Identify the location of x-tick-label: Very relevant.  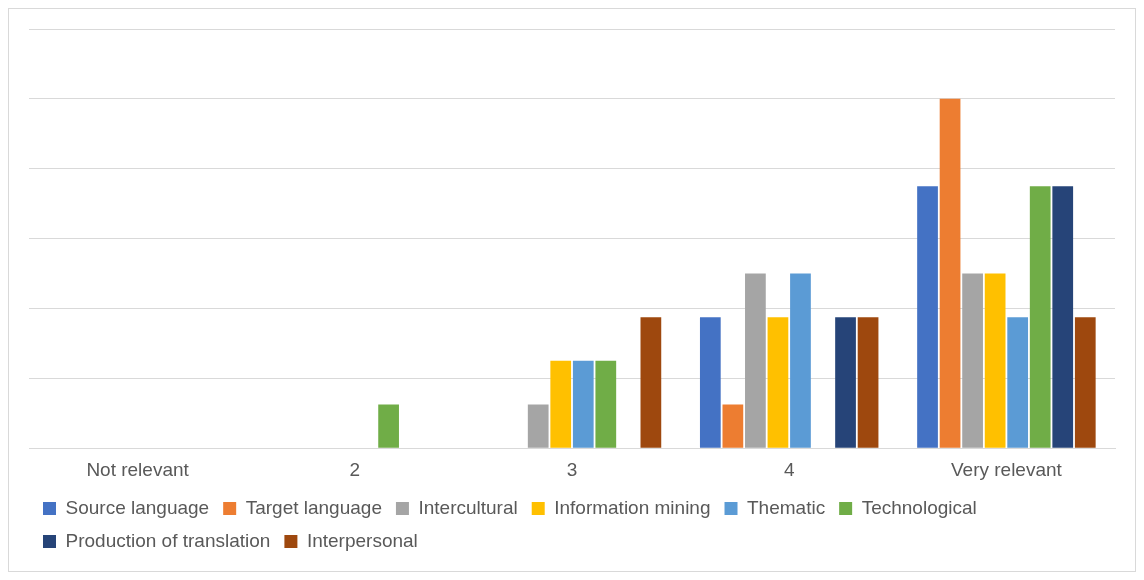
(1006, 469).